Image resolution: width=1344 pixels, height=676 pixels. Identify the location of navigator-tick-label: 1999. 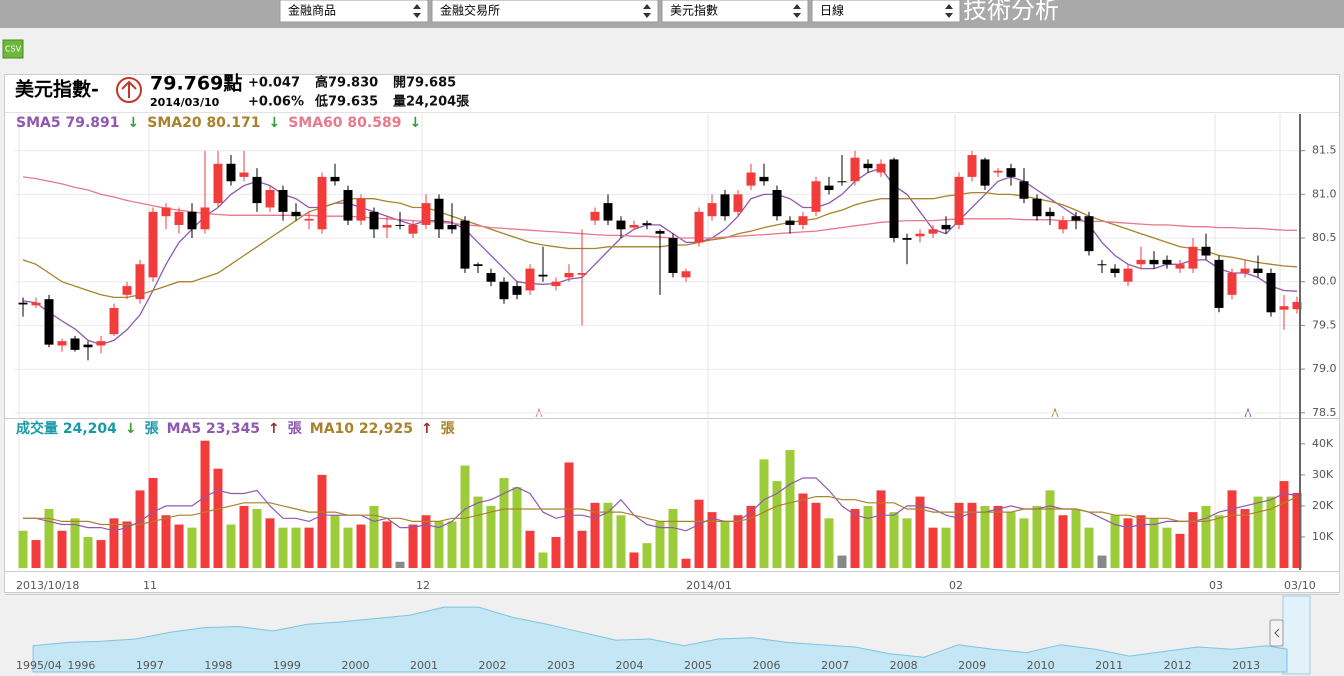
(287, 665).